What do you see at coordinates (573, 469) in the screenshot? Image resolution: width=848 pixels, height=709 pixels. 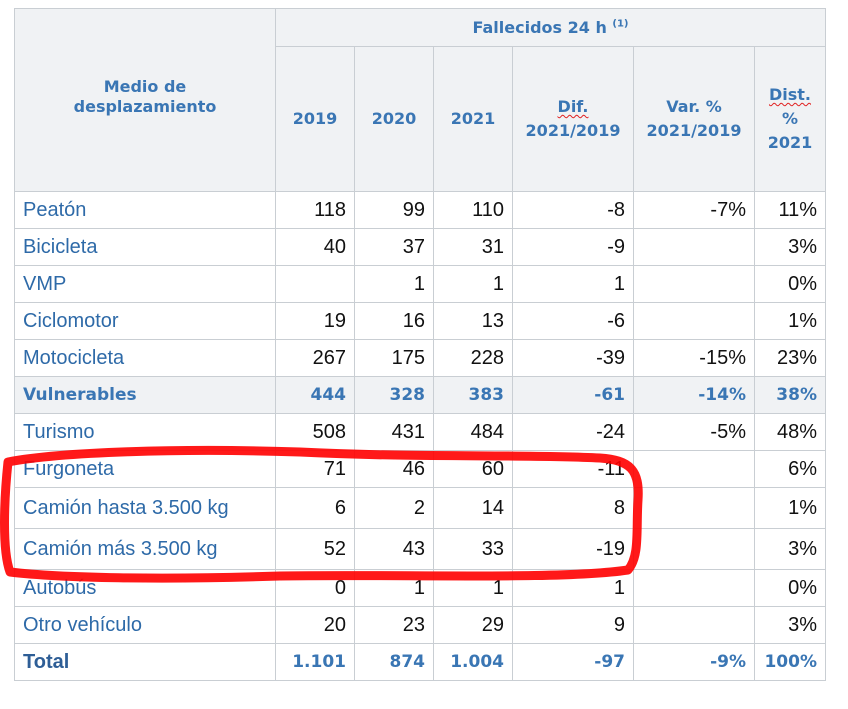 I see `cell-dif: -11` at bounding box center [573, 469].